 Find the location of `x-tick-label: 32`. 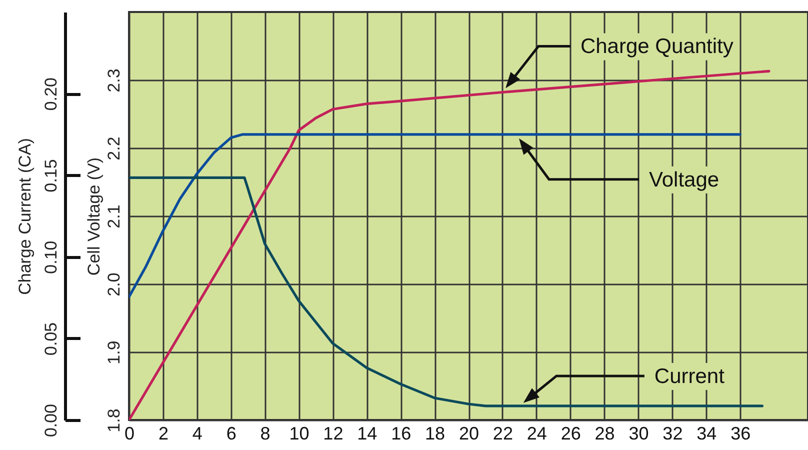

x-tick-label: 32 is located at coordinates (672, 434).